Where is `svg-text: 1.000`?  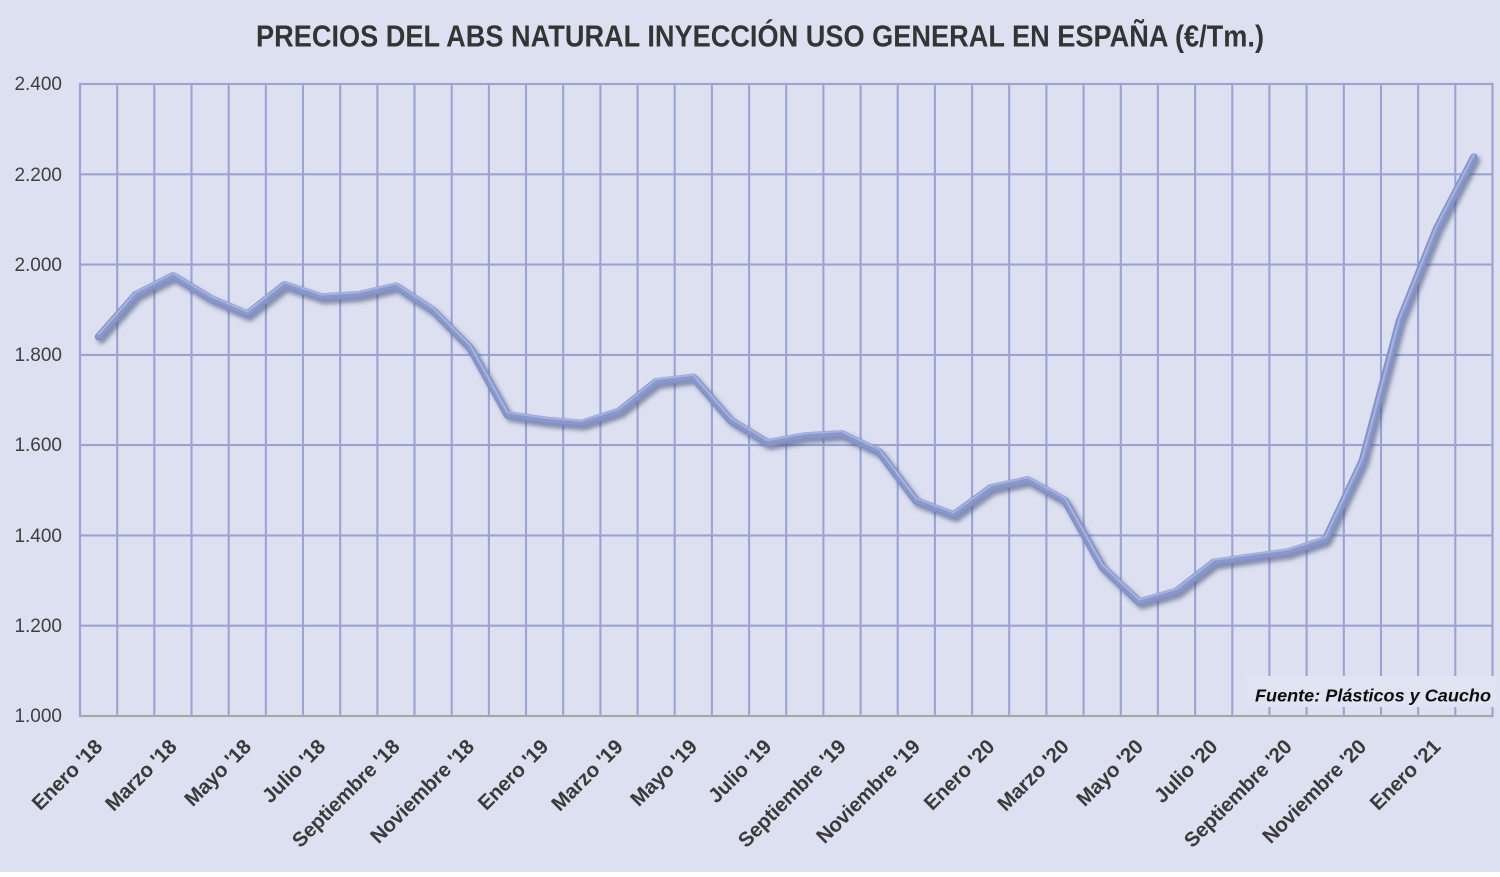 svg-text: 1.000 is located at coordinates (38, 716).